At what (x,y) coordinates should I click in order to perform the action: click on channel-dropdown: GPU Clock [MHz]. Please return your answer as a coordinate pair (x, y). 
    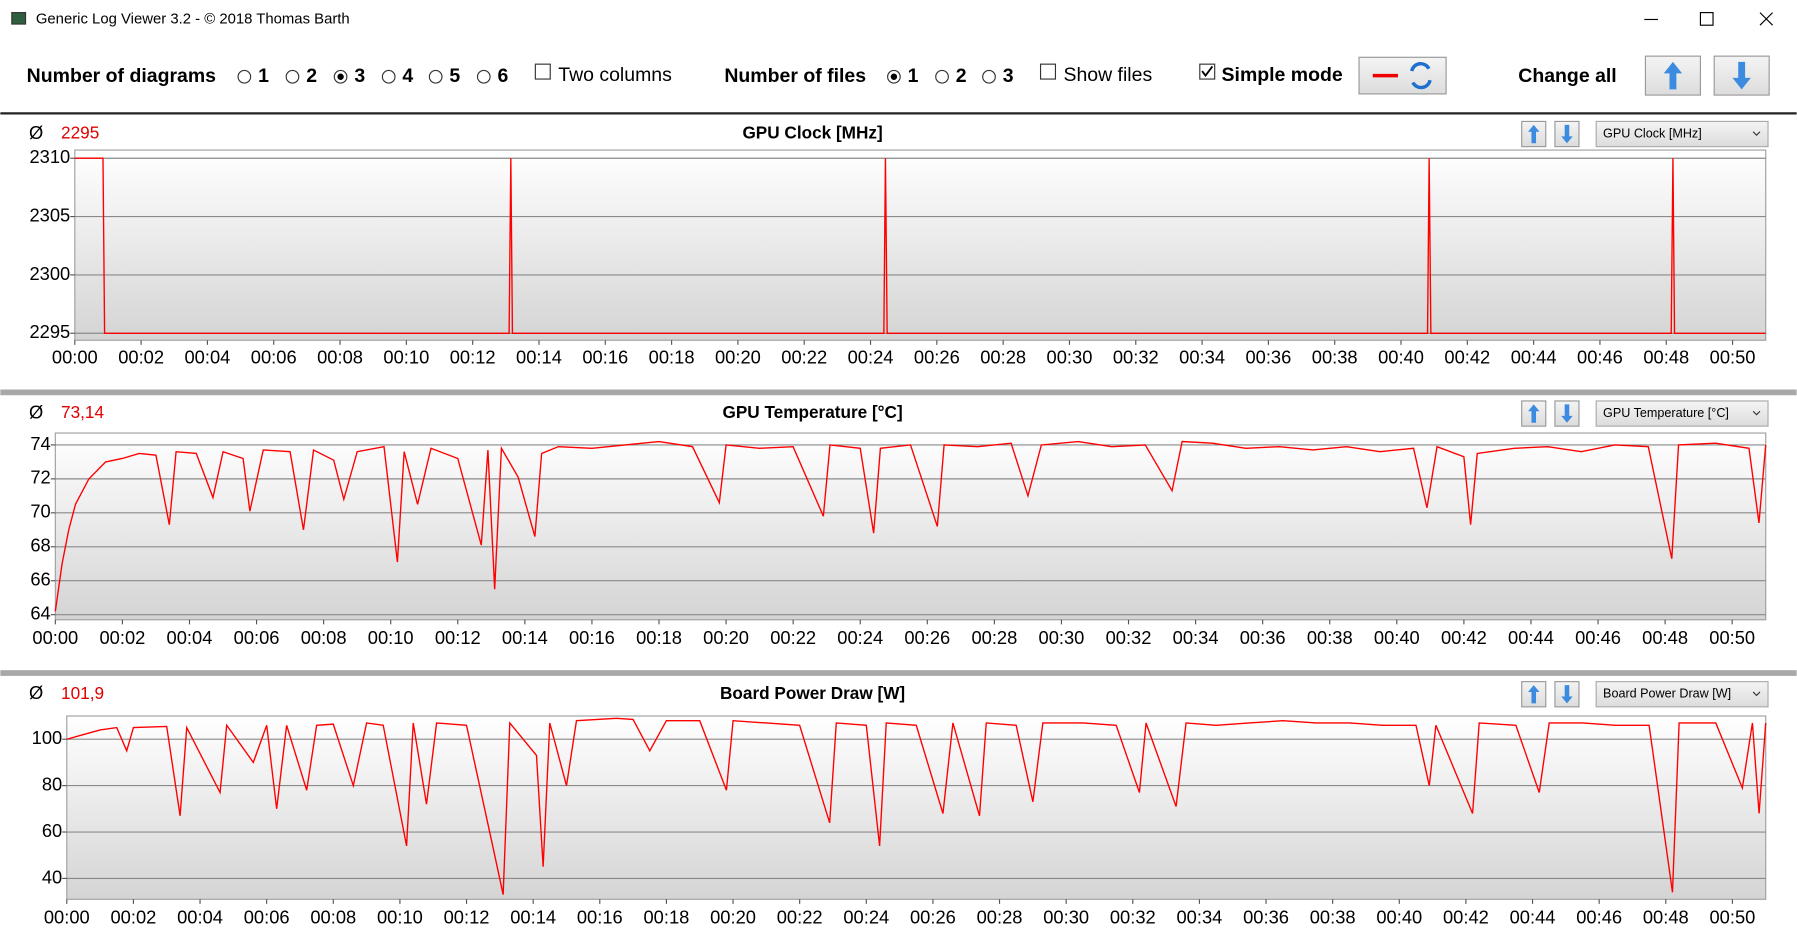
    Looking at the image, I should click on (1682, 134).